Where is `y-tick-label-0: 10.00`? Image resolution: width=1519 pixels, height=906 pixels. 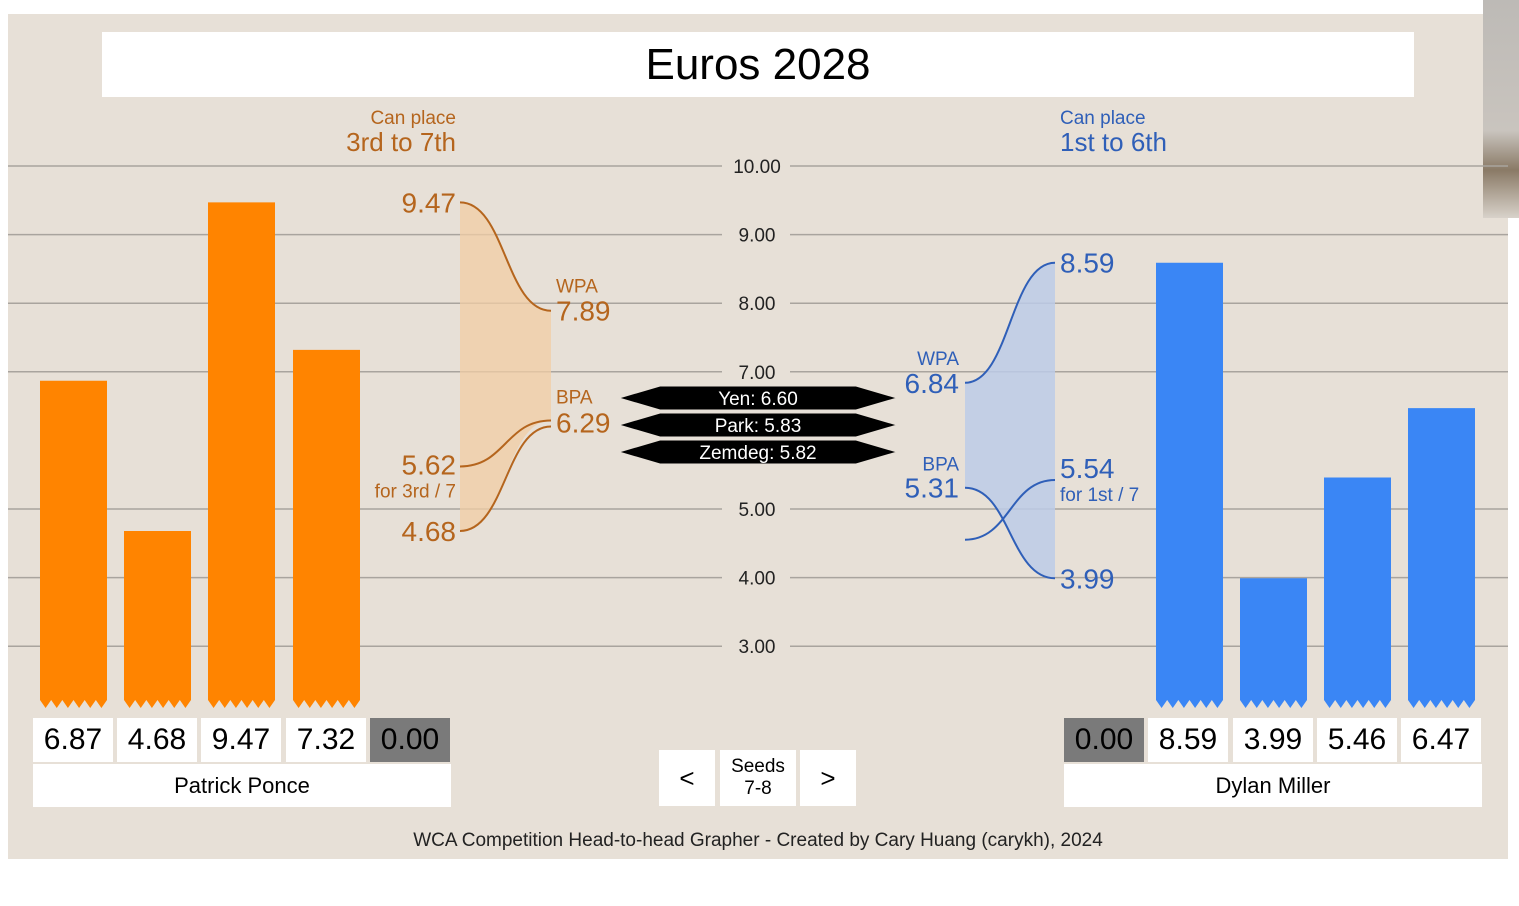
y-tick-label-0: 10.00 is located at coordinates (757, 167).